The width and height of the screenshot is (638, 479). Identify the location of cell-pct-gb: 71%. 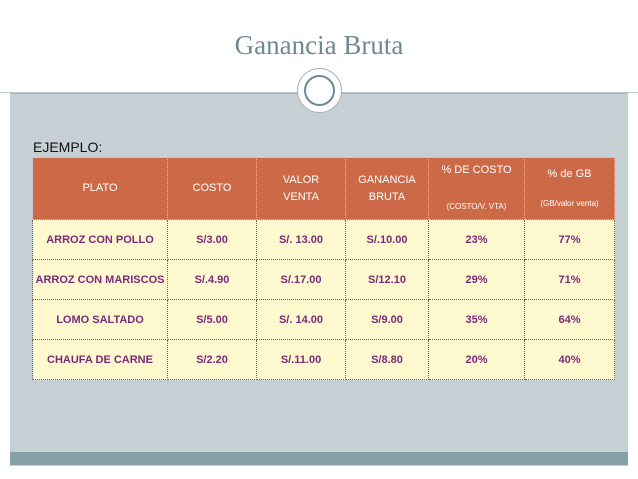
(569, 279).